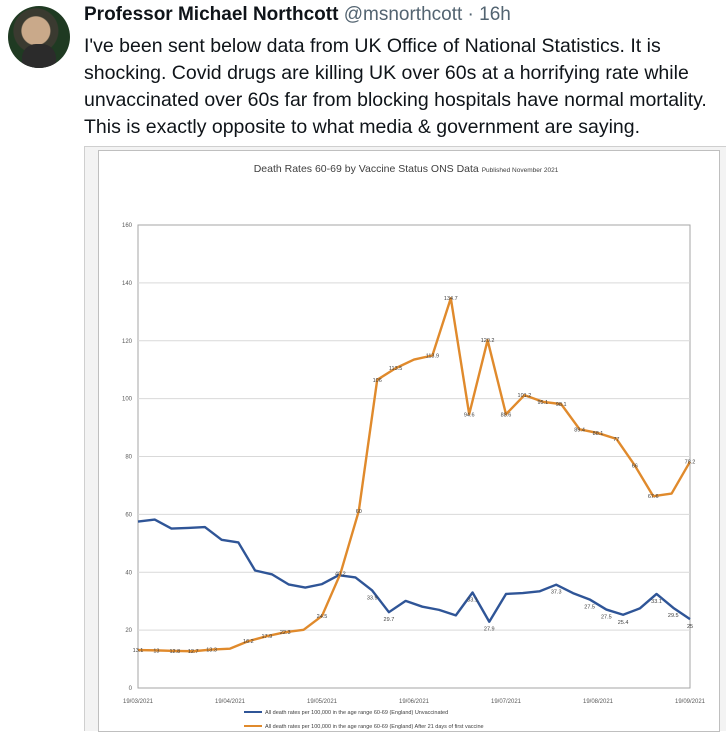  Describe the element at coordinates (127, 400) in the screenshot. I see `y-tick-label: 100` at that location.